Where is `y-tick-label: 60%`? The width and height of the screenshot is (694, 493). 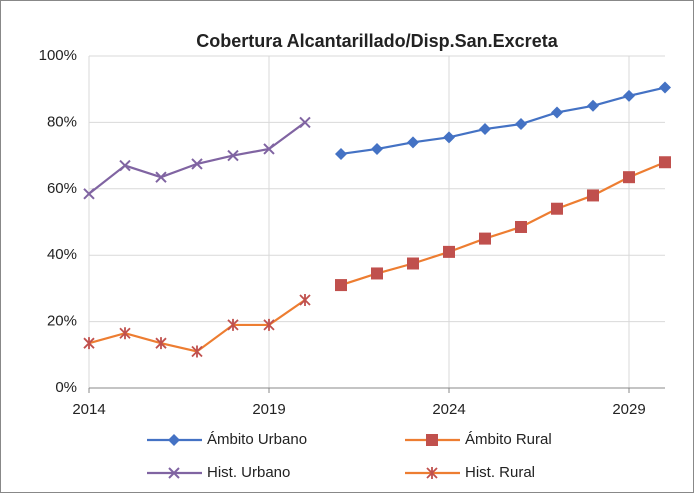
y-tick-label: 60% is located at coordinates (62, 188).